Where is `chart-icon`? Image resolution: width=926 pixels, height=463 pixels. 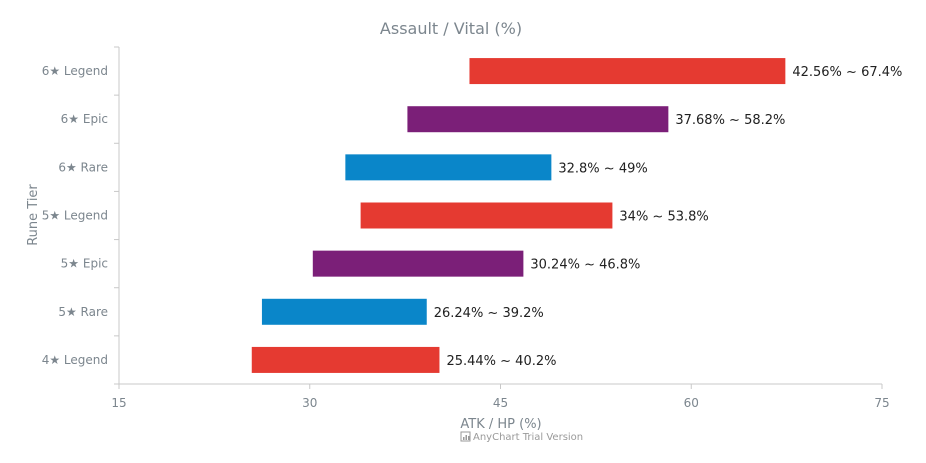
chart-icon is located at coordinates (465, 436).